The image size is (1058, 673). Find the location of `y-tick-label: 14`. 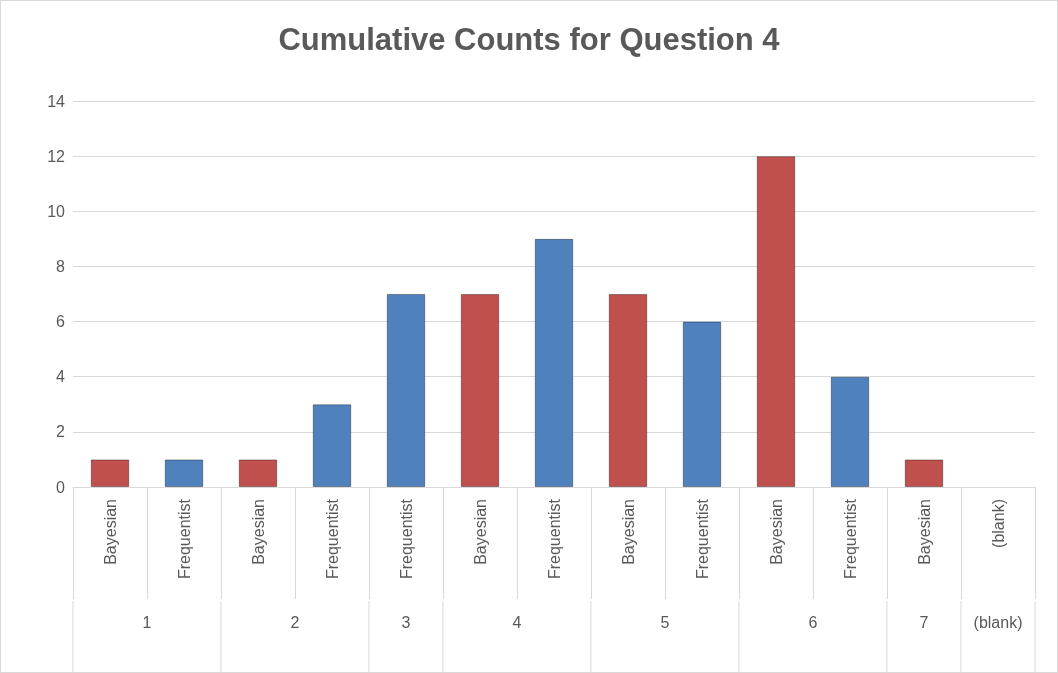

y-tick-label: 14 is located at coordinates (56, 101).